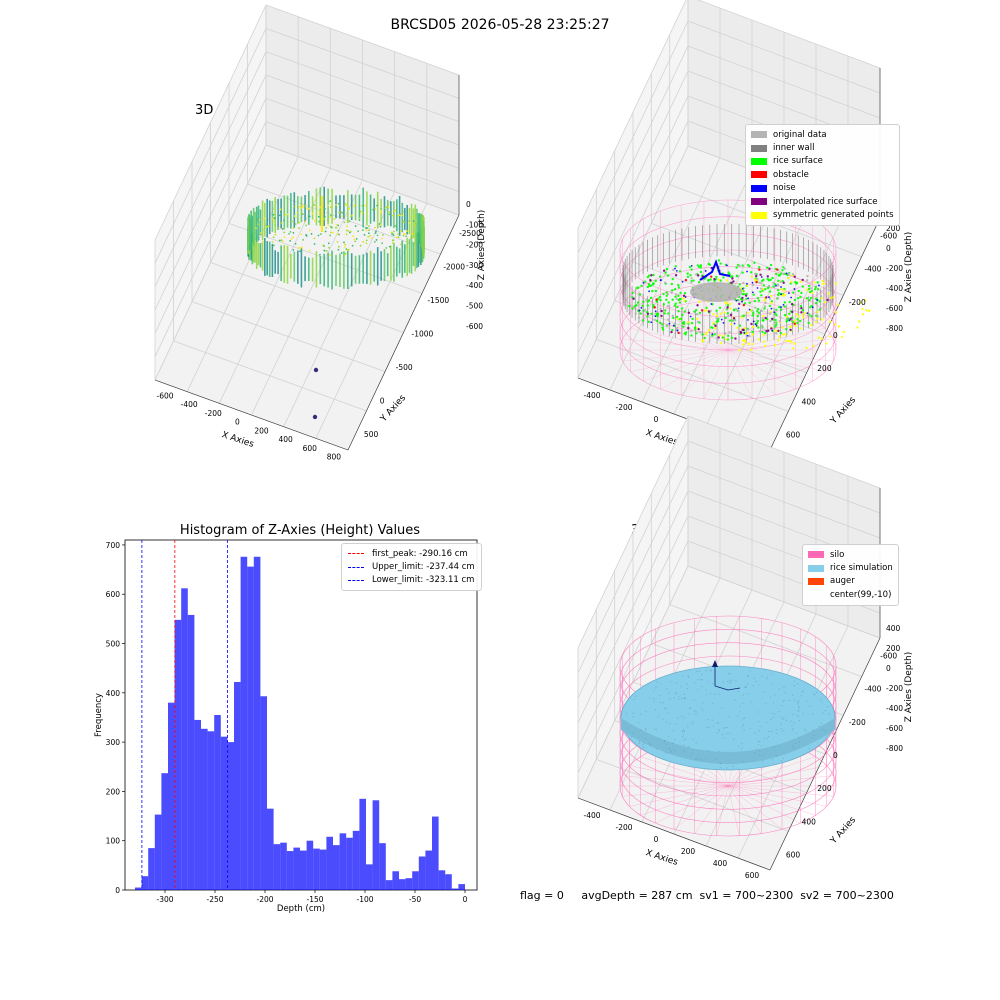 This screenshot has width=1000, height=1000. What do you see at coordinates (759, 269) in the screenshot?
I see `obstacle-point` at bounding box center [759, 269].